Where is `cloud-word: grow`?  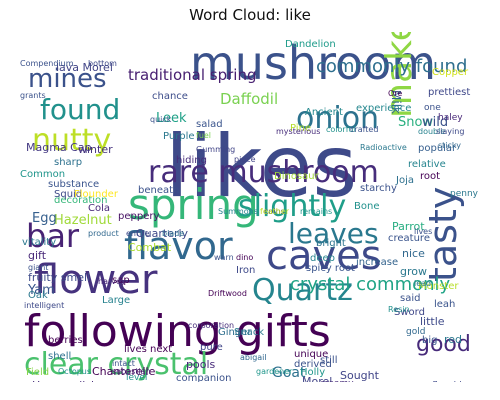
cloud-word: grow is located at coordinates (413, 271).